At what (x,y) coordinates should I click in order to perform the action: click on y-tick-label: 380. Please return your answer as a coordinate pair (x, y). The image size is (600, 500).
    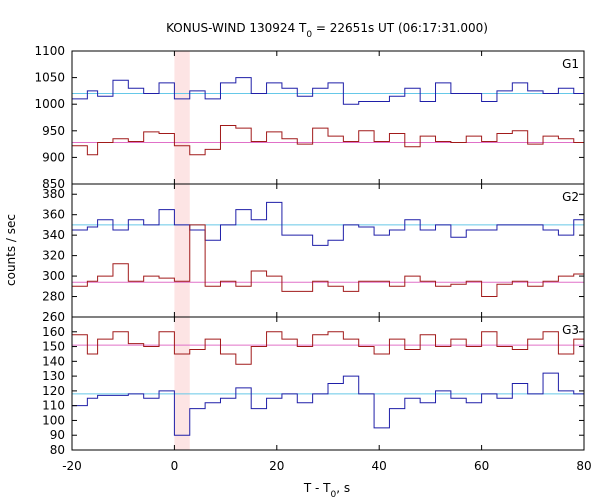
    Looking at the image, I should click on (53, 194).